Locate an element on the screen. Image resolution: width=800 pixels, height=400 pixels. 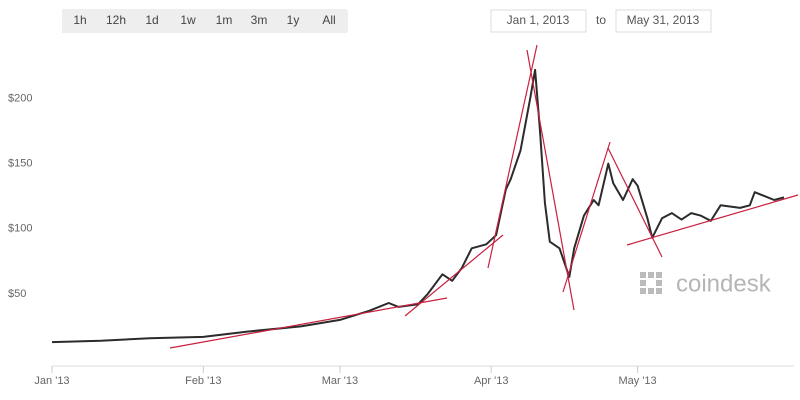
range-button-label: 1w is located at coordinates (188, 20).